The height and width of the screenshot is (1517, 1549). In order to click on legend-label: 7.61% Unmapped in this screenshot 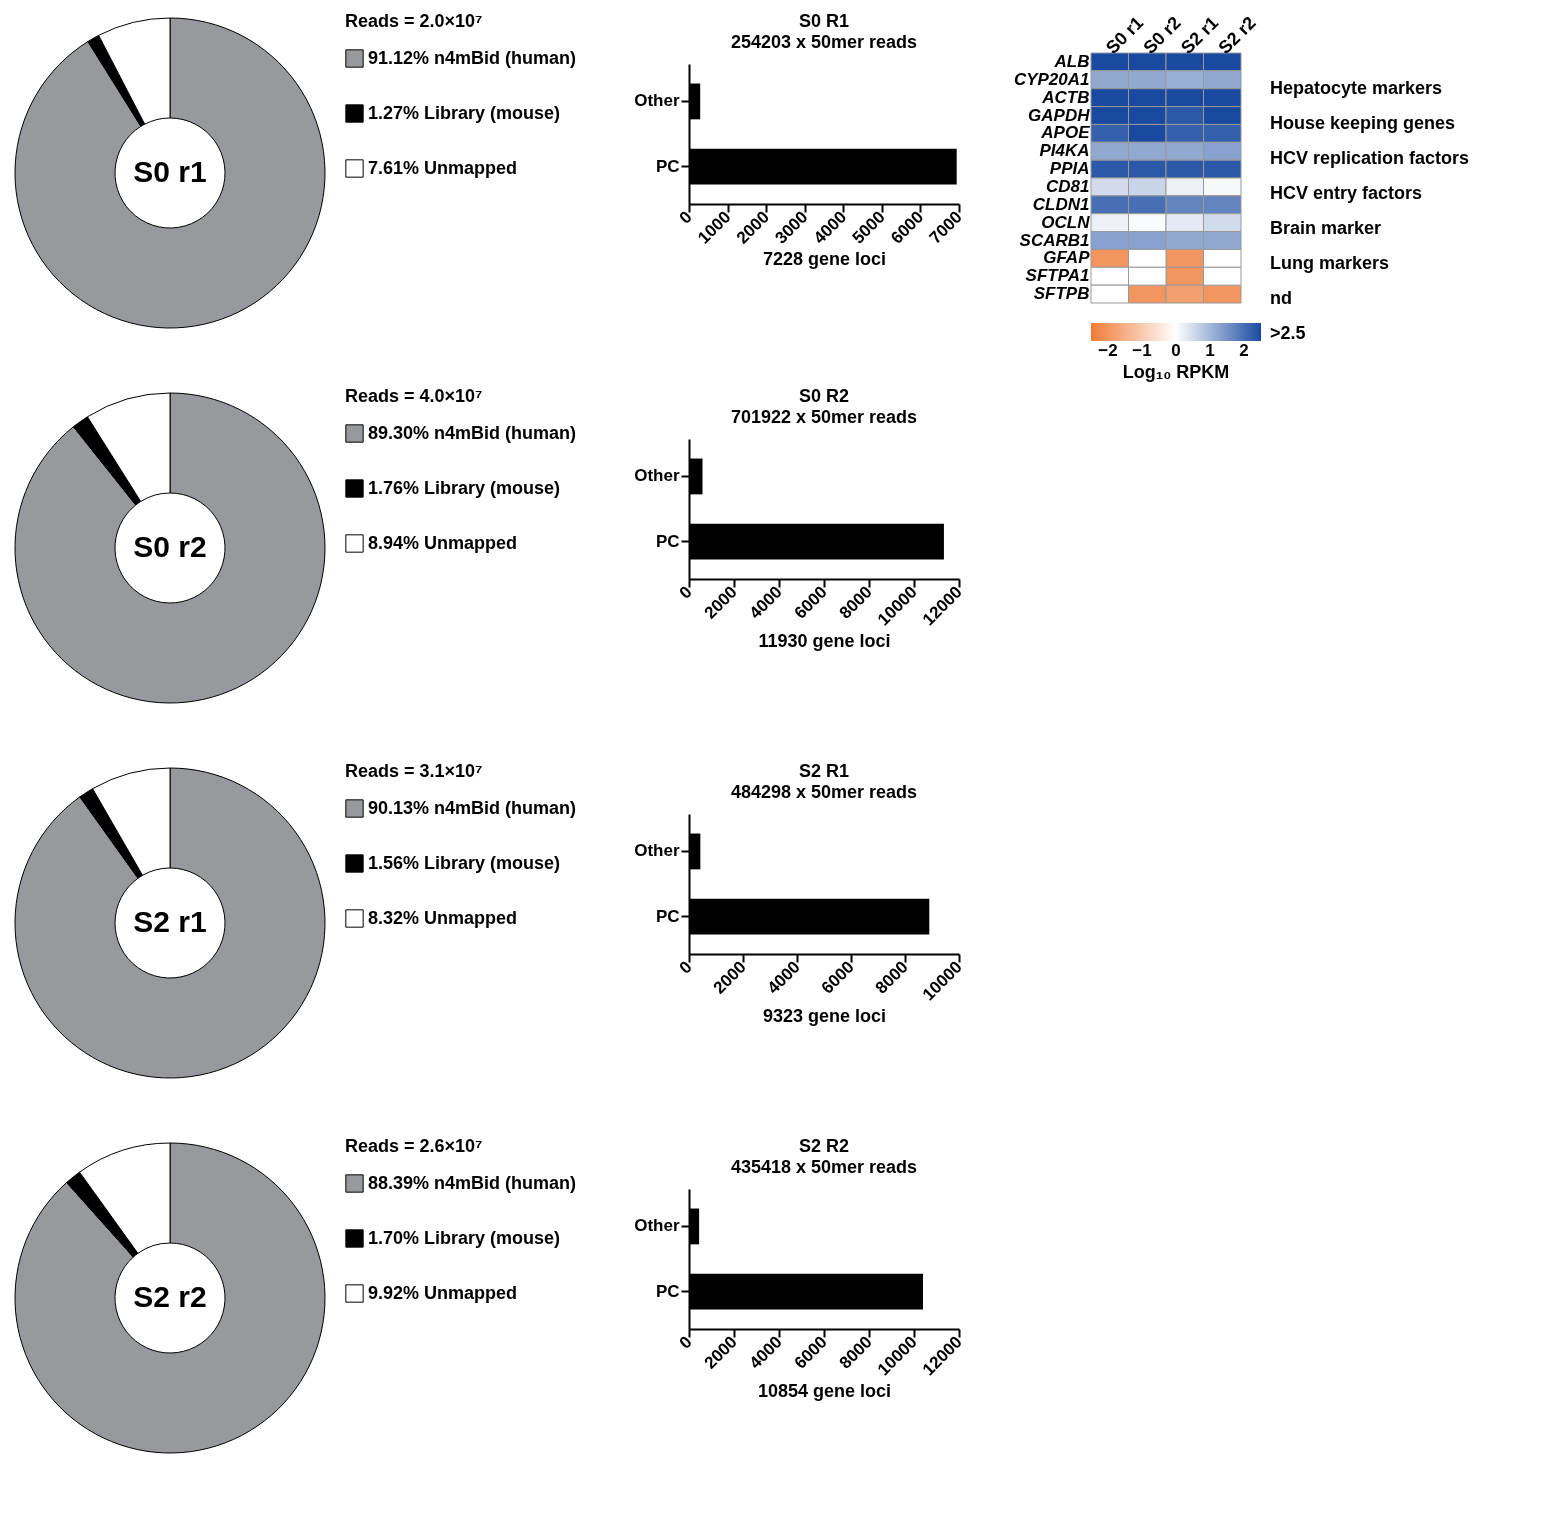, I will do `click(443, 167)`.